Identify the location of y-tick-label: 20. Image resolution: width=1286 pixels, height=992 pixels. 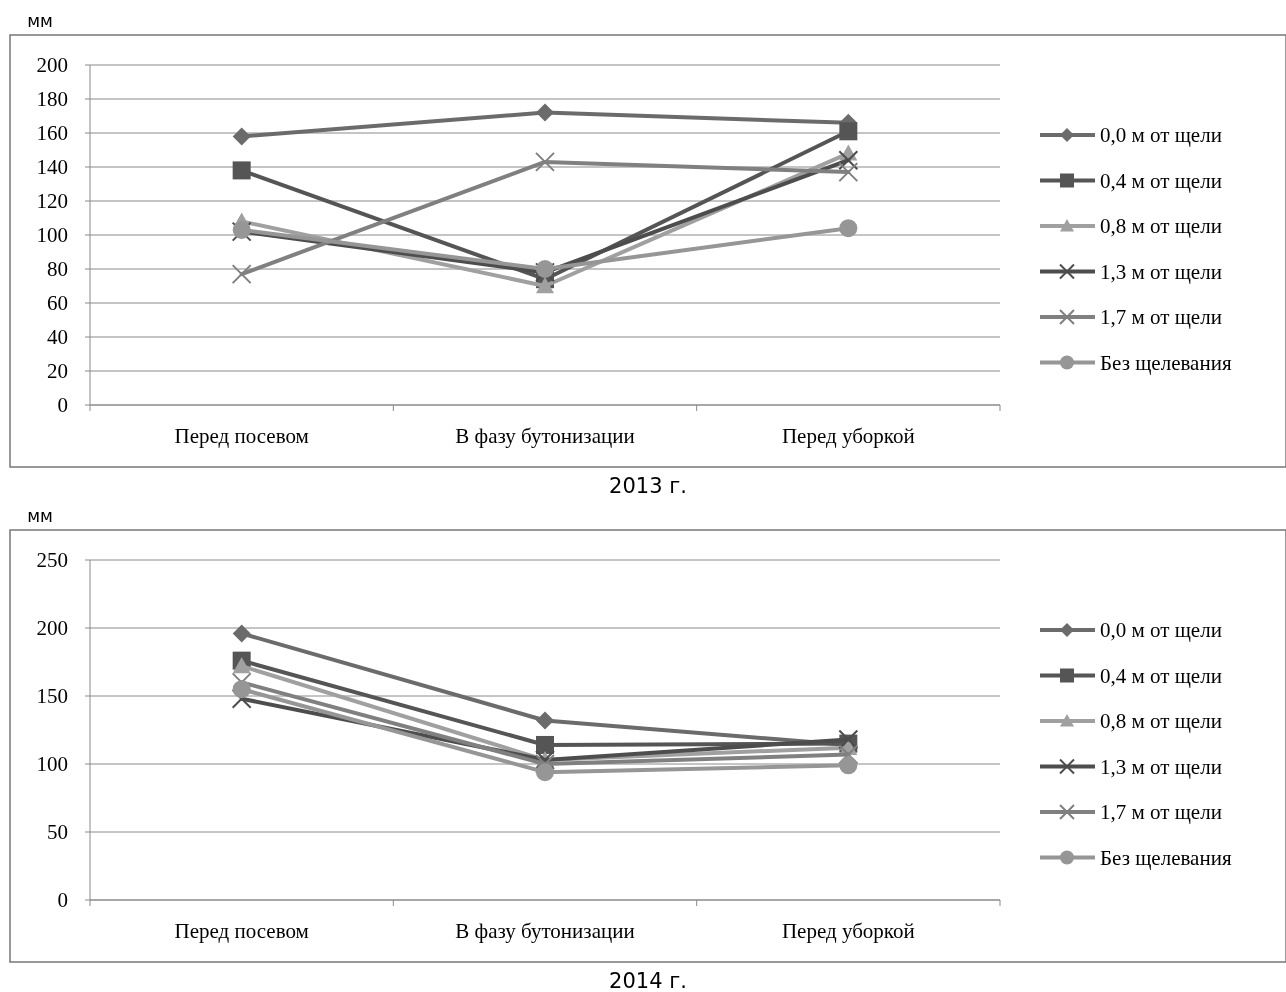
(57, 371).